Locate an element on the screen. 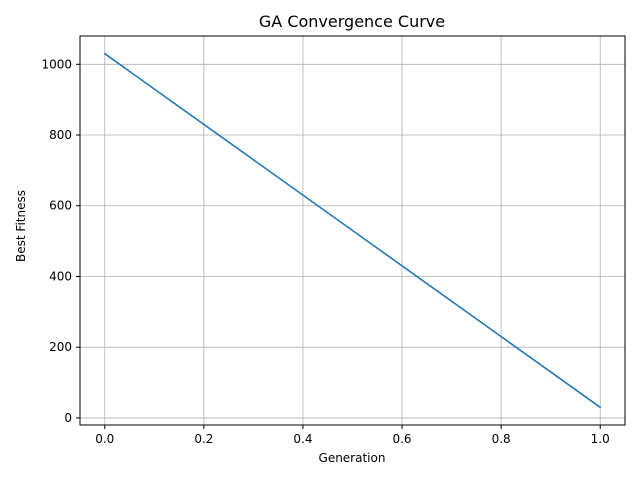 This screenshot has width=640, height=480. x-tick-label: 1.0 is located at coordinates (600, 439).